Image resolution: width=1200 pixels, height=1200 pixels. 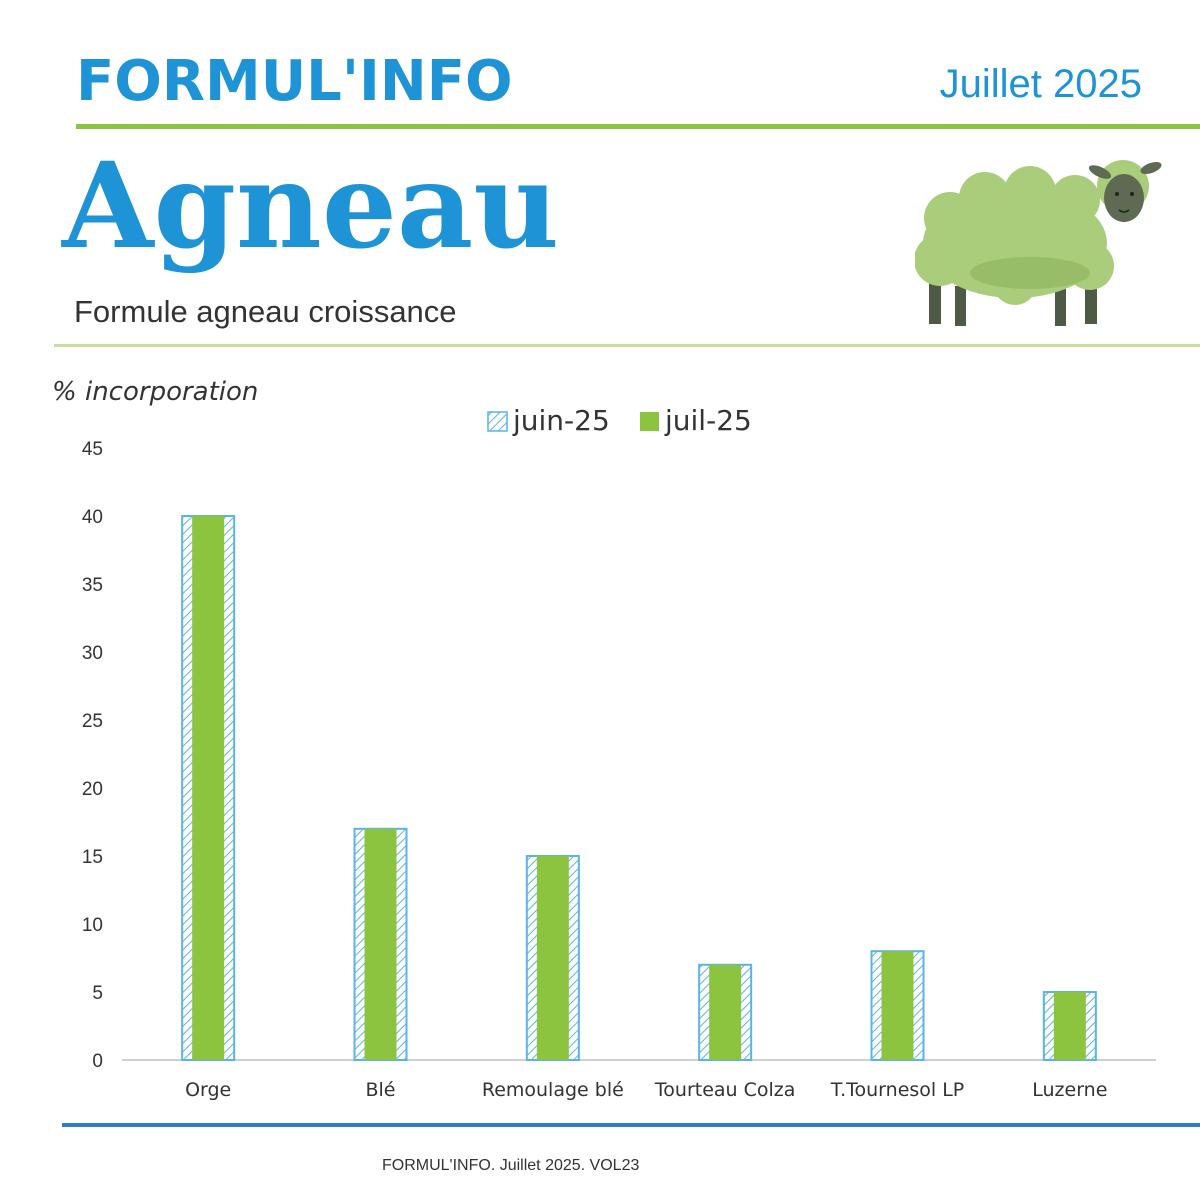 I want to click on legend: juin-25 juil-25, so click(x=619, y=420).